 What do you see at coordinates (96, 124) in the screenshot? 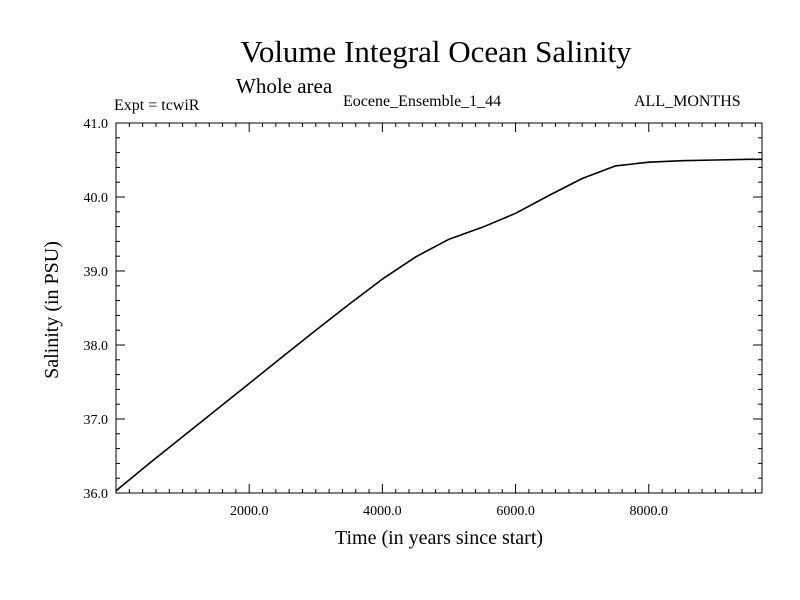
I see `y-tick-label: 41.0` at bounding box center [96, 124].